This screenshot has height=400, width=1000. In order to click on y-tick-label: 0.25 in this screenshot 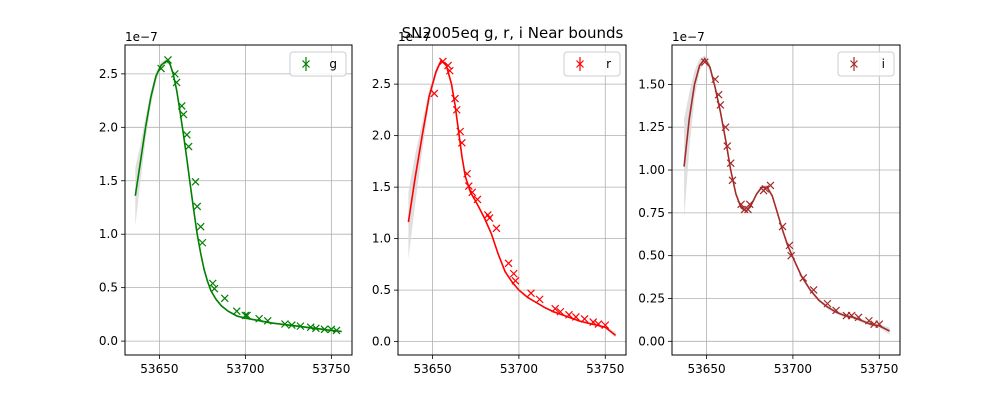, I will do `click(651, 298)`.